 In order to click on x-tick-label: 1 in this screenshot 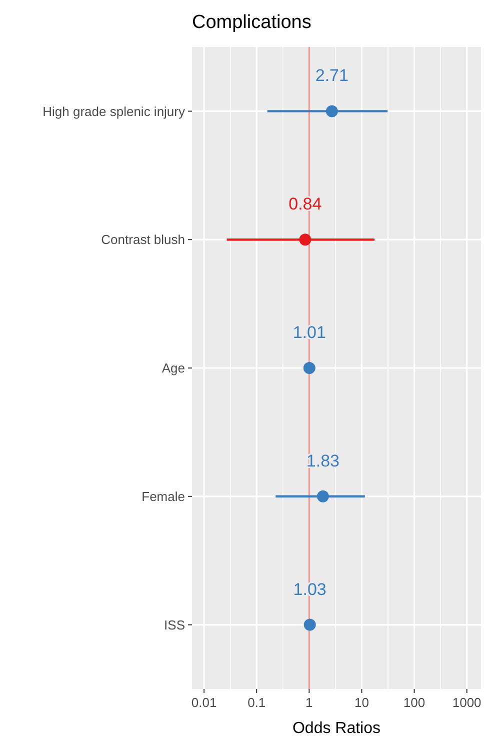, I will do `click(309, 702)`.